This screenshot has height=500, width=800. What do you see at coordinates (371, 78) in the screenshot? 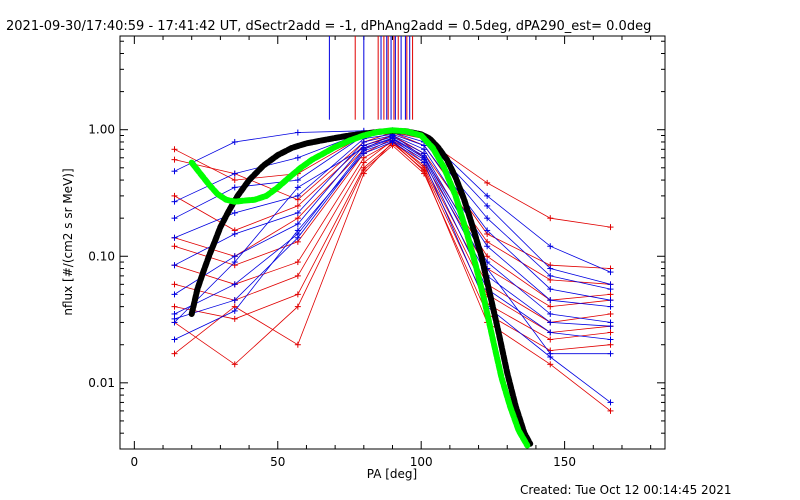
I see `pa-markers` at bounding box center [371, 78].